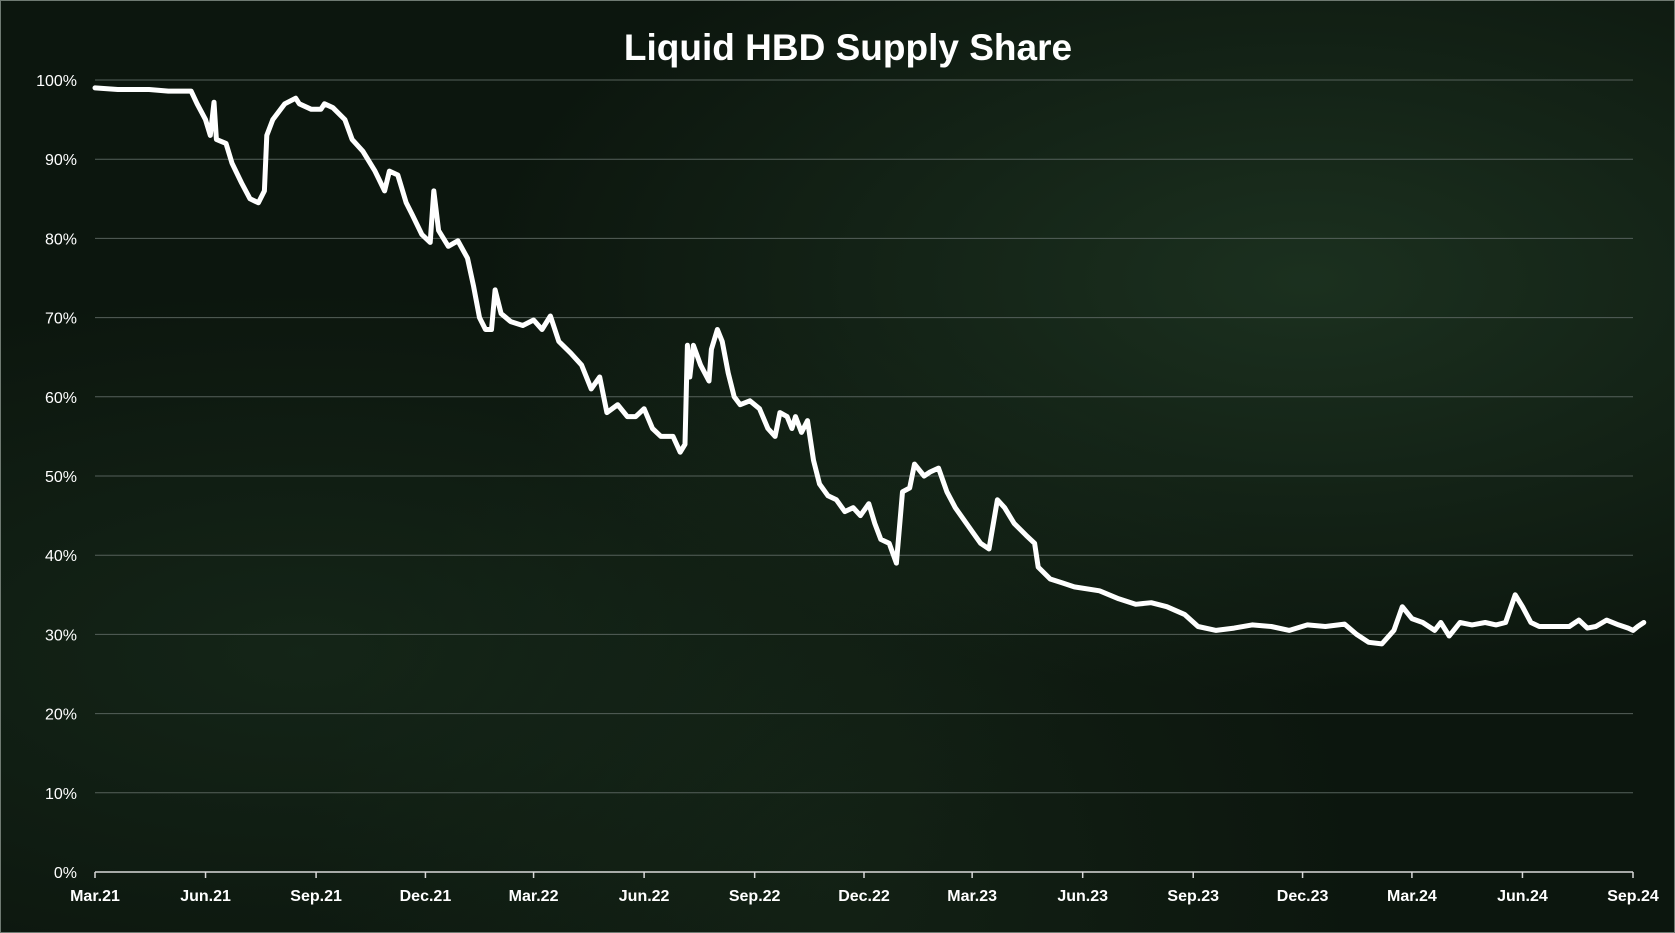 Image resolution: width=1675 pixels, height=933 pixels. I want to click on x-tick-label: Dec.22, so click(864, 896).